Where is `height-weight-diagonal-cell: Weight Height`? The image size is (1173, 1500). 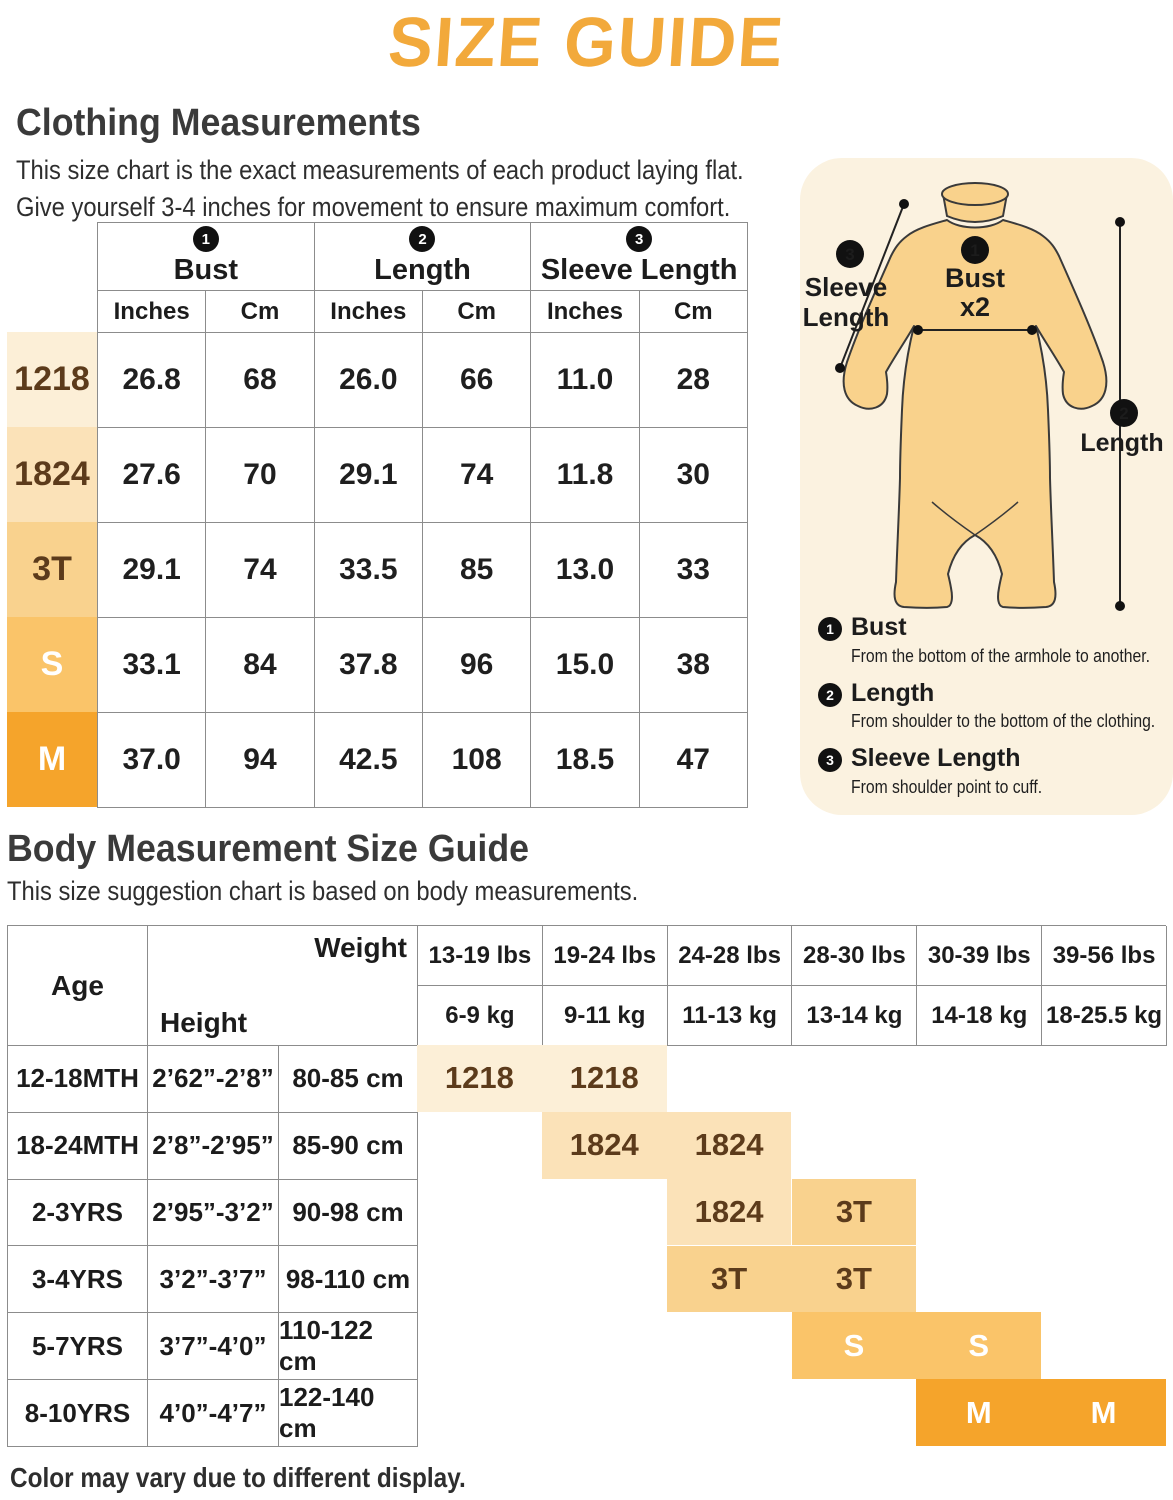 height-weight-diagonal-cell: Weight Height is located at coordinates (283, 986).